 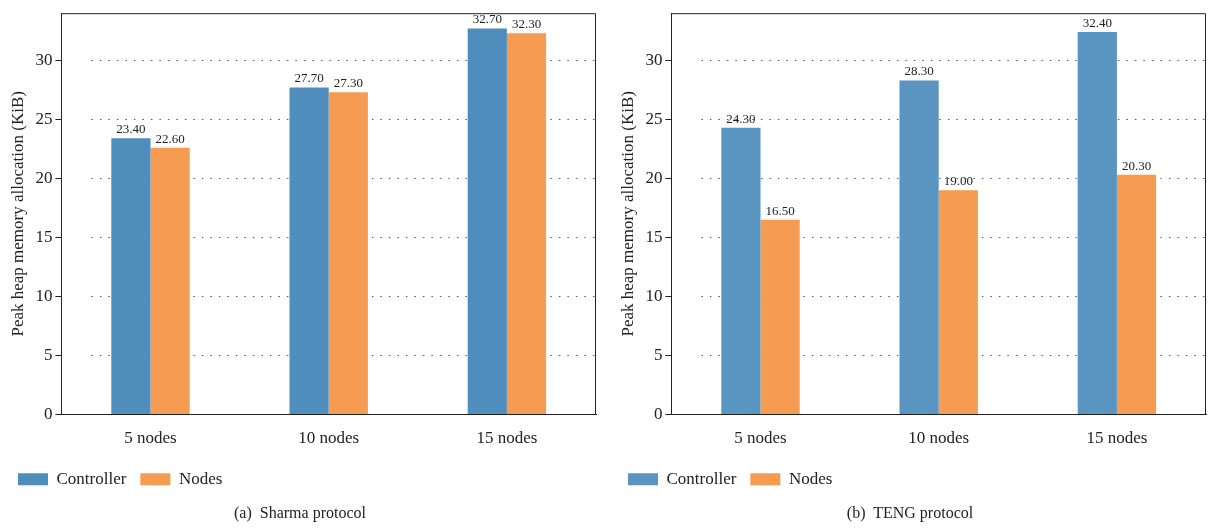 I want to click on data-label: 22.60, so click(x=170, y=138).